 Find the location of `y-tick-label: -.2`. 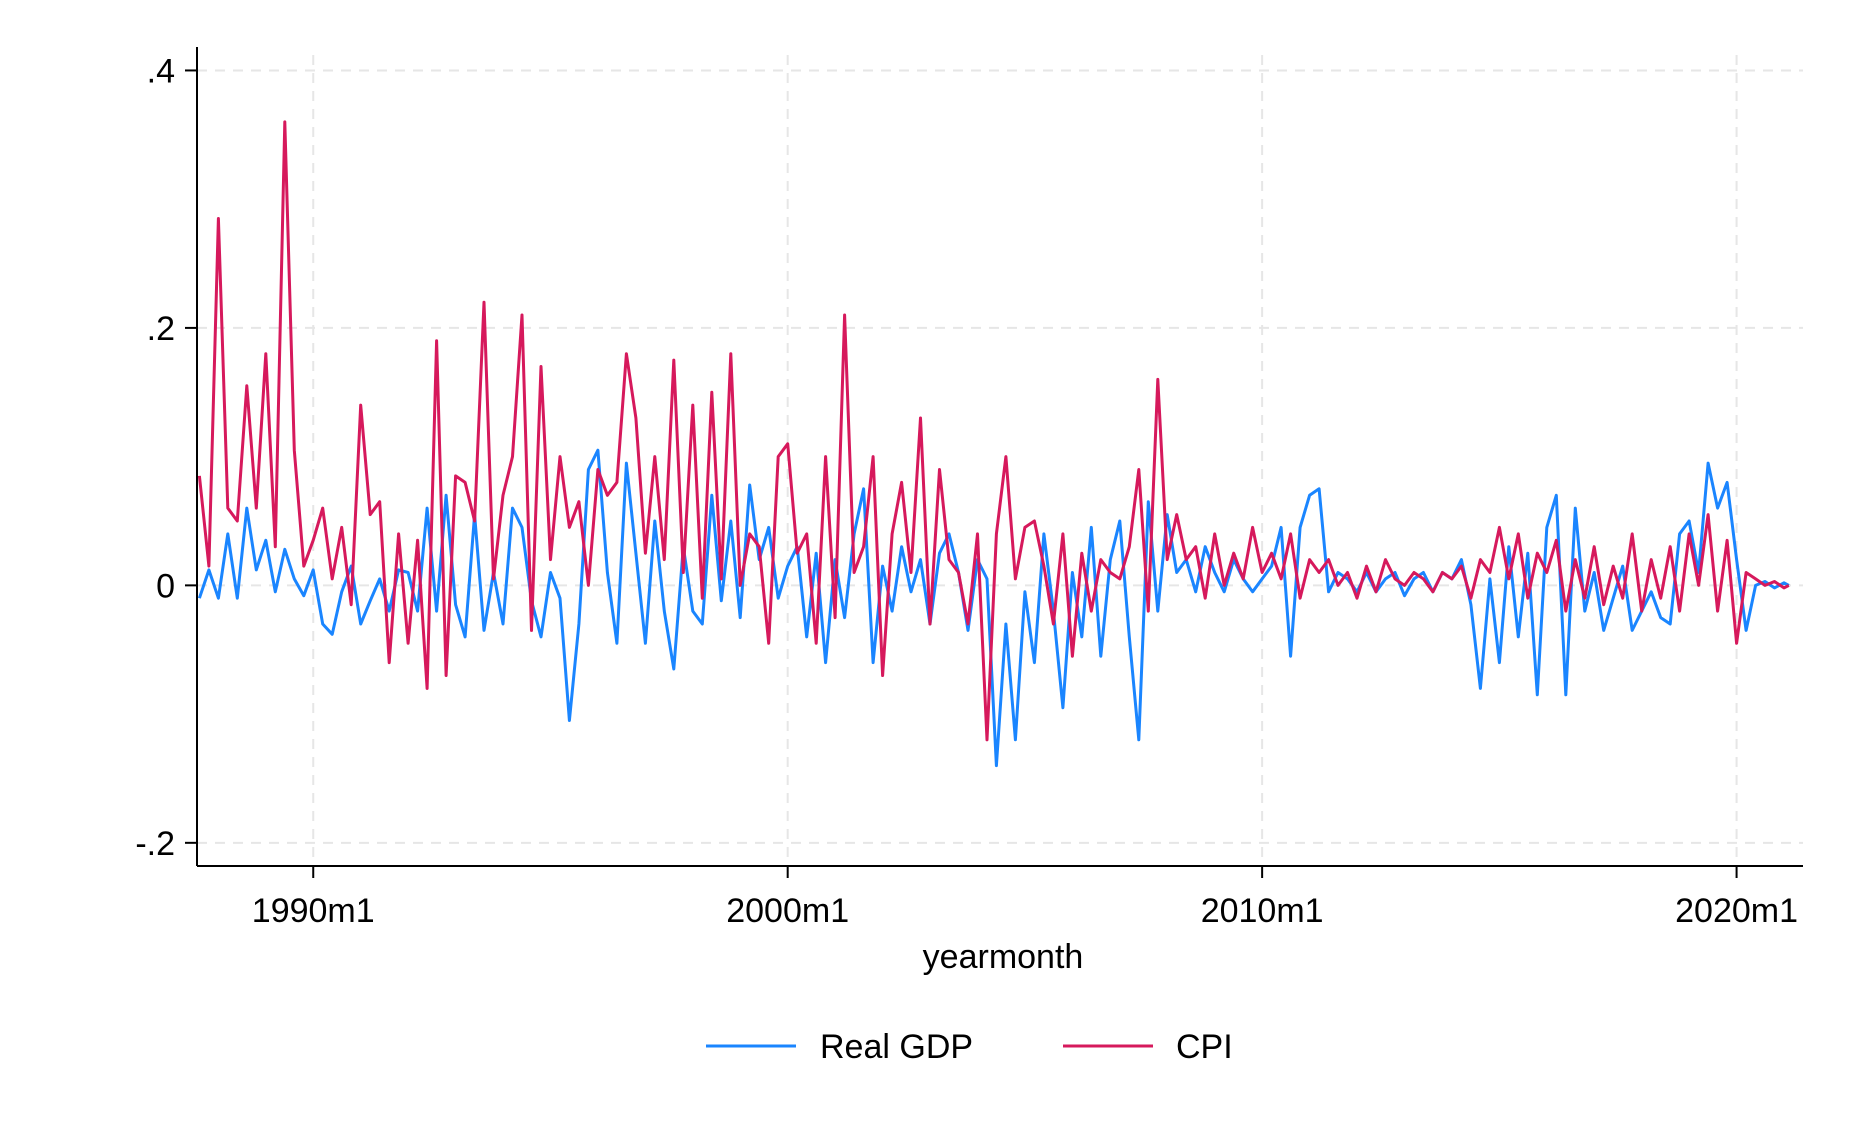

y-tick-label: -.2 is located at coordinates (155, 844).